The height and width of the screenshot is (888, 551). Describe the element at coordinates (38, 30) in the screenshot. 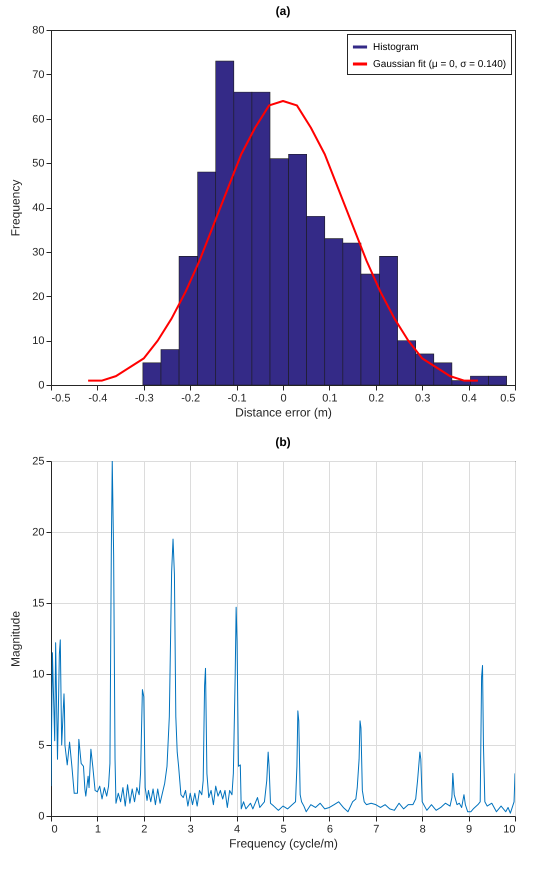

I see `y-tick-label: 80` at that location.